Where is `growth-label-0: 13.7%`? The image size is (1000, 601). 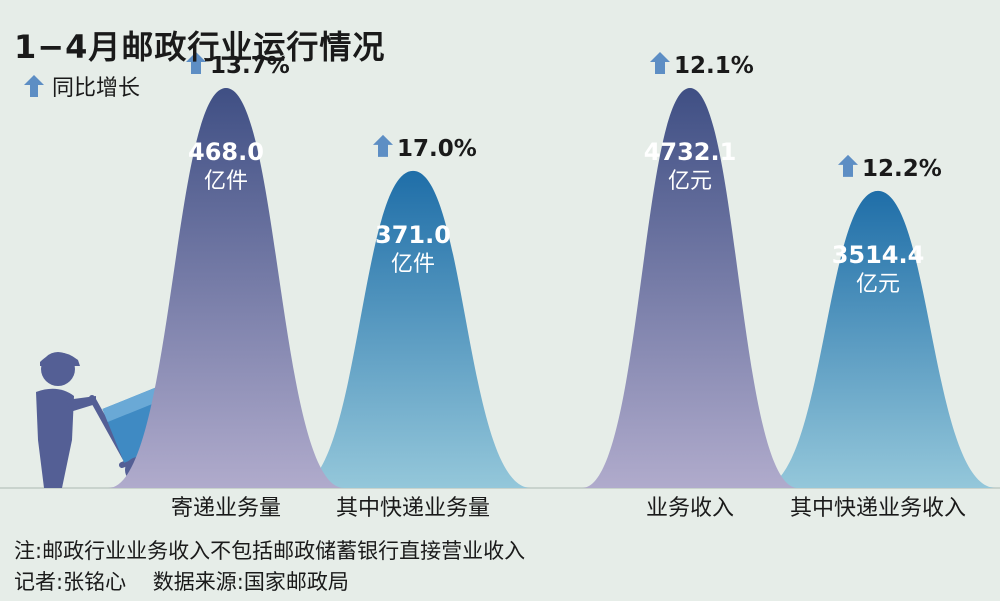 growth-label-0: 13.7% is located at coordinates (238, 65).